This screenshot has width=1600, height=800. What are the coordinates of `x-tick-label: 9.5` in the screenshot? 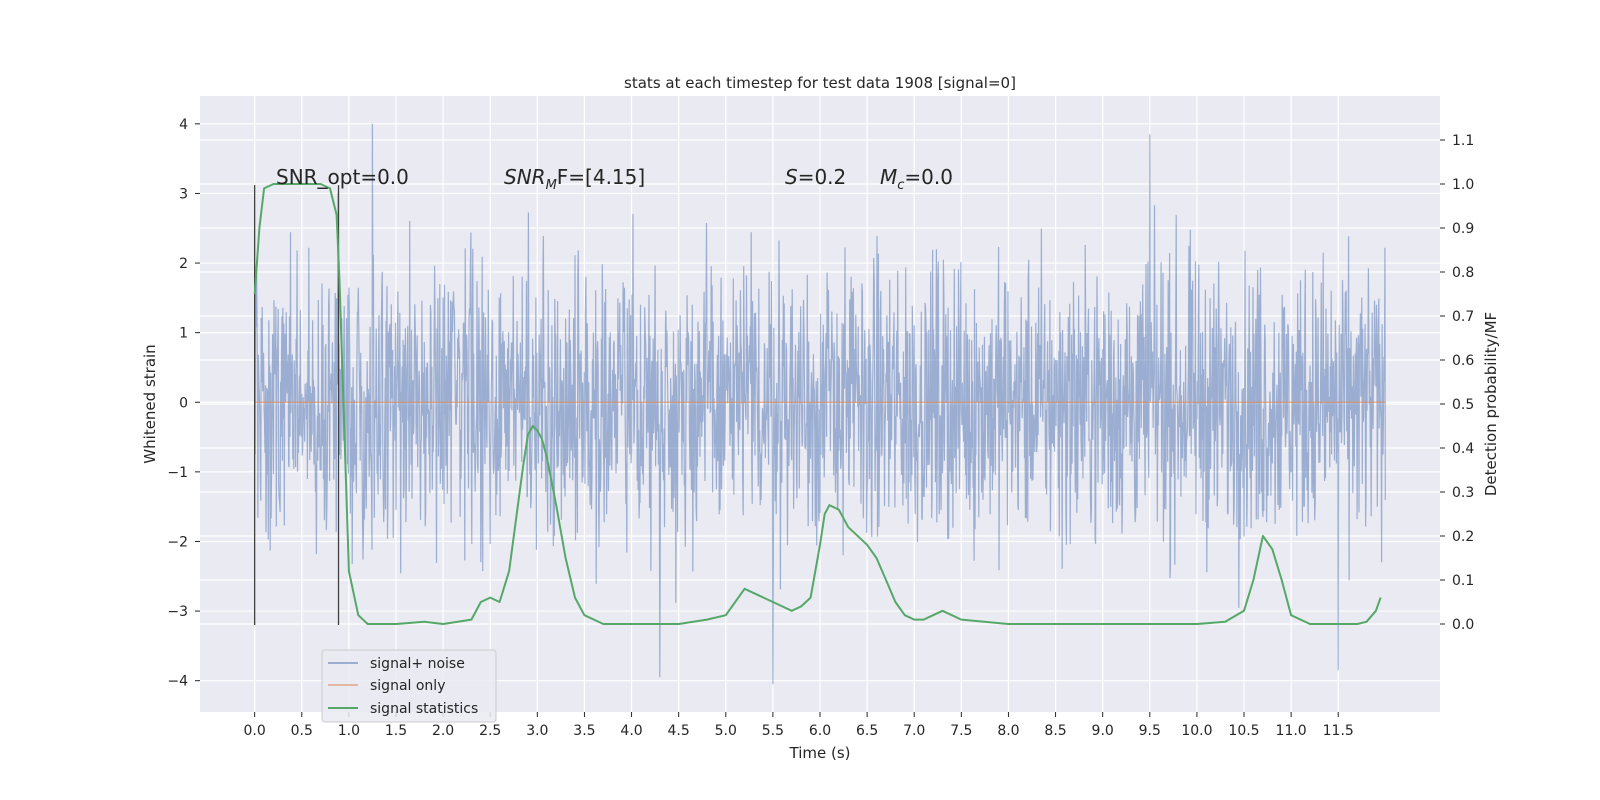 It's located at (1150, 731).